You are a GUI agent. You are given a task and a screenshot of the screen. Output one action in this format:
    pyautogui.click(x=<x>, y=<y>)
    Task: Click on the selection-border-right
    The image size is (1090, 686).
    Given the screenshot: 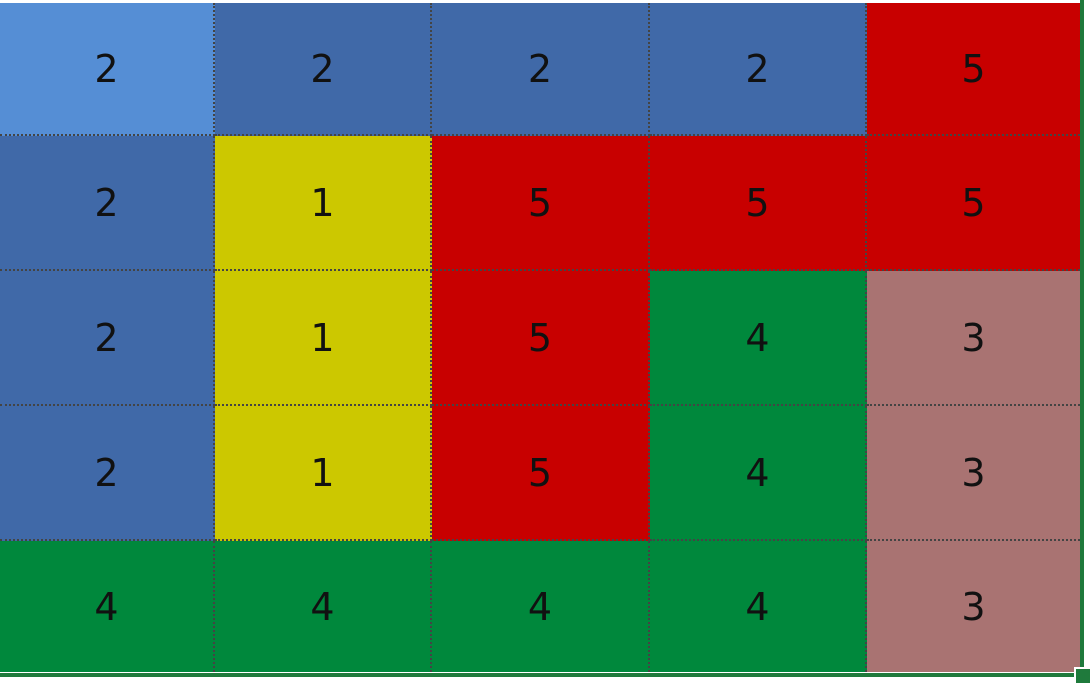 What is the action you would take?
    pyautogui.click(x=1082, y=338)
    